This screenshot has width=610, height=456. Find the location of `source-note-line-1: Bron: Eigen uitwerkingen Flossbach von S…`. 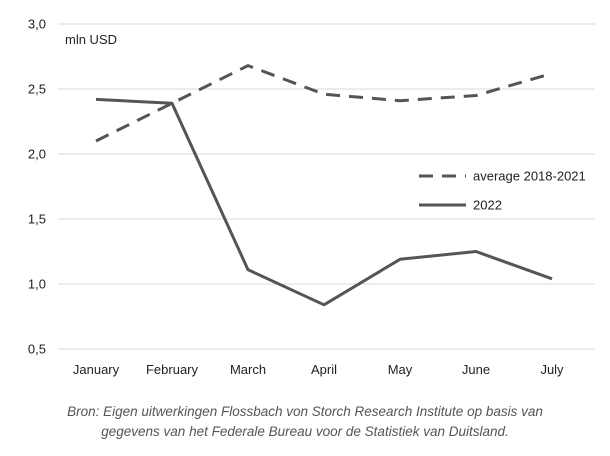

source-note-line-1: Bron: Eigen uitwerkingen Flossbach von S… is located at coordinates (305, 411).